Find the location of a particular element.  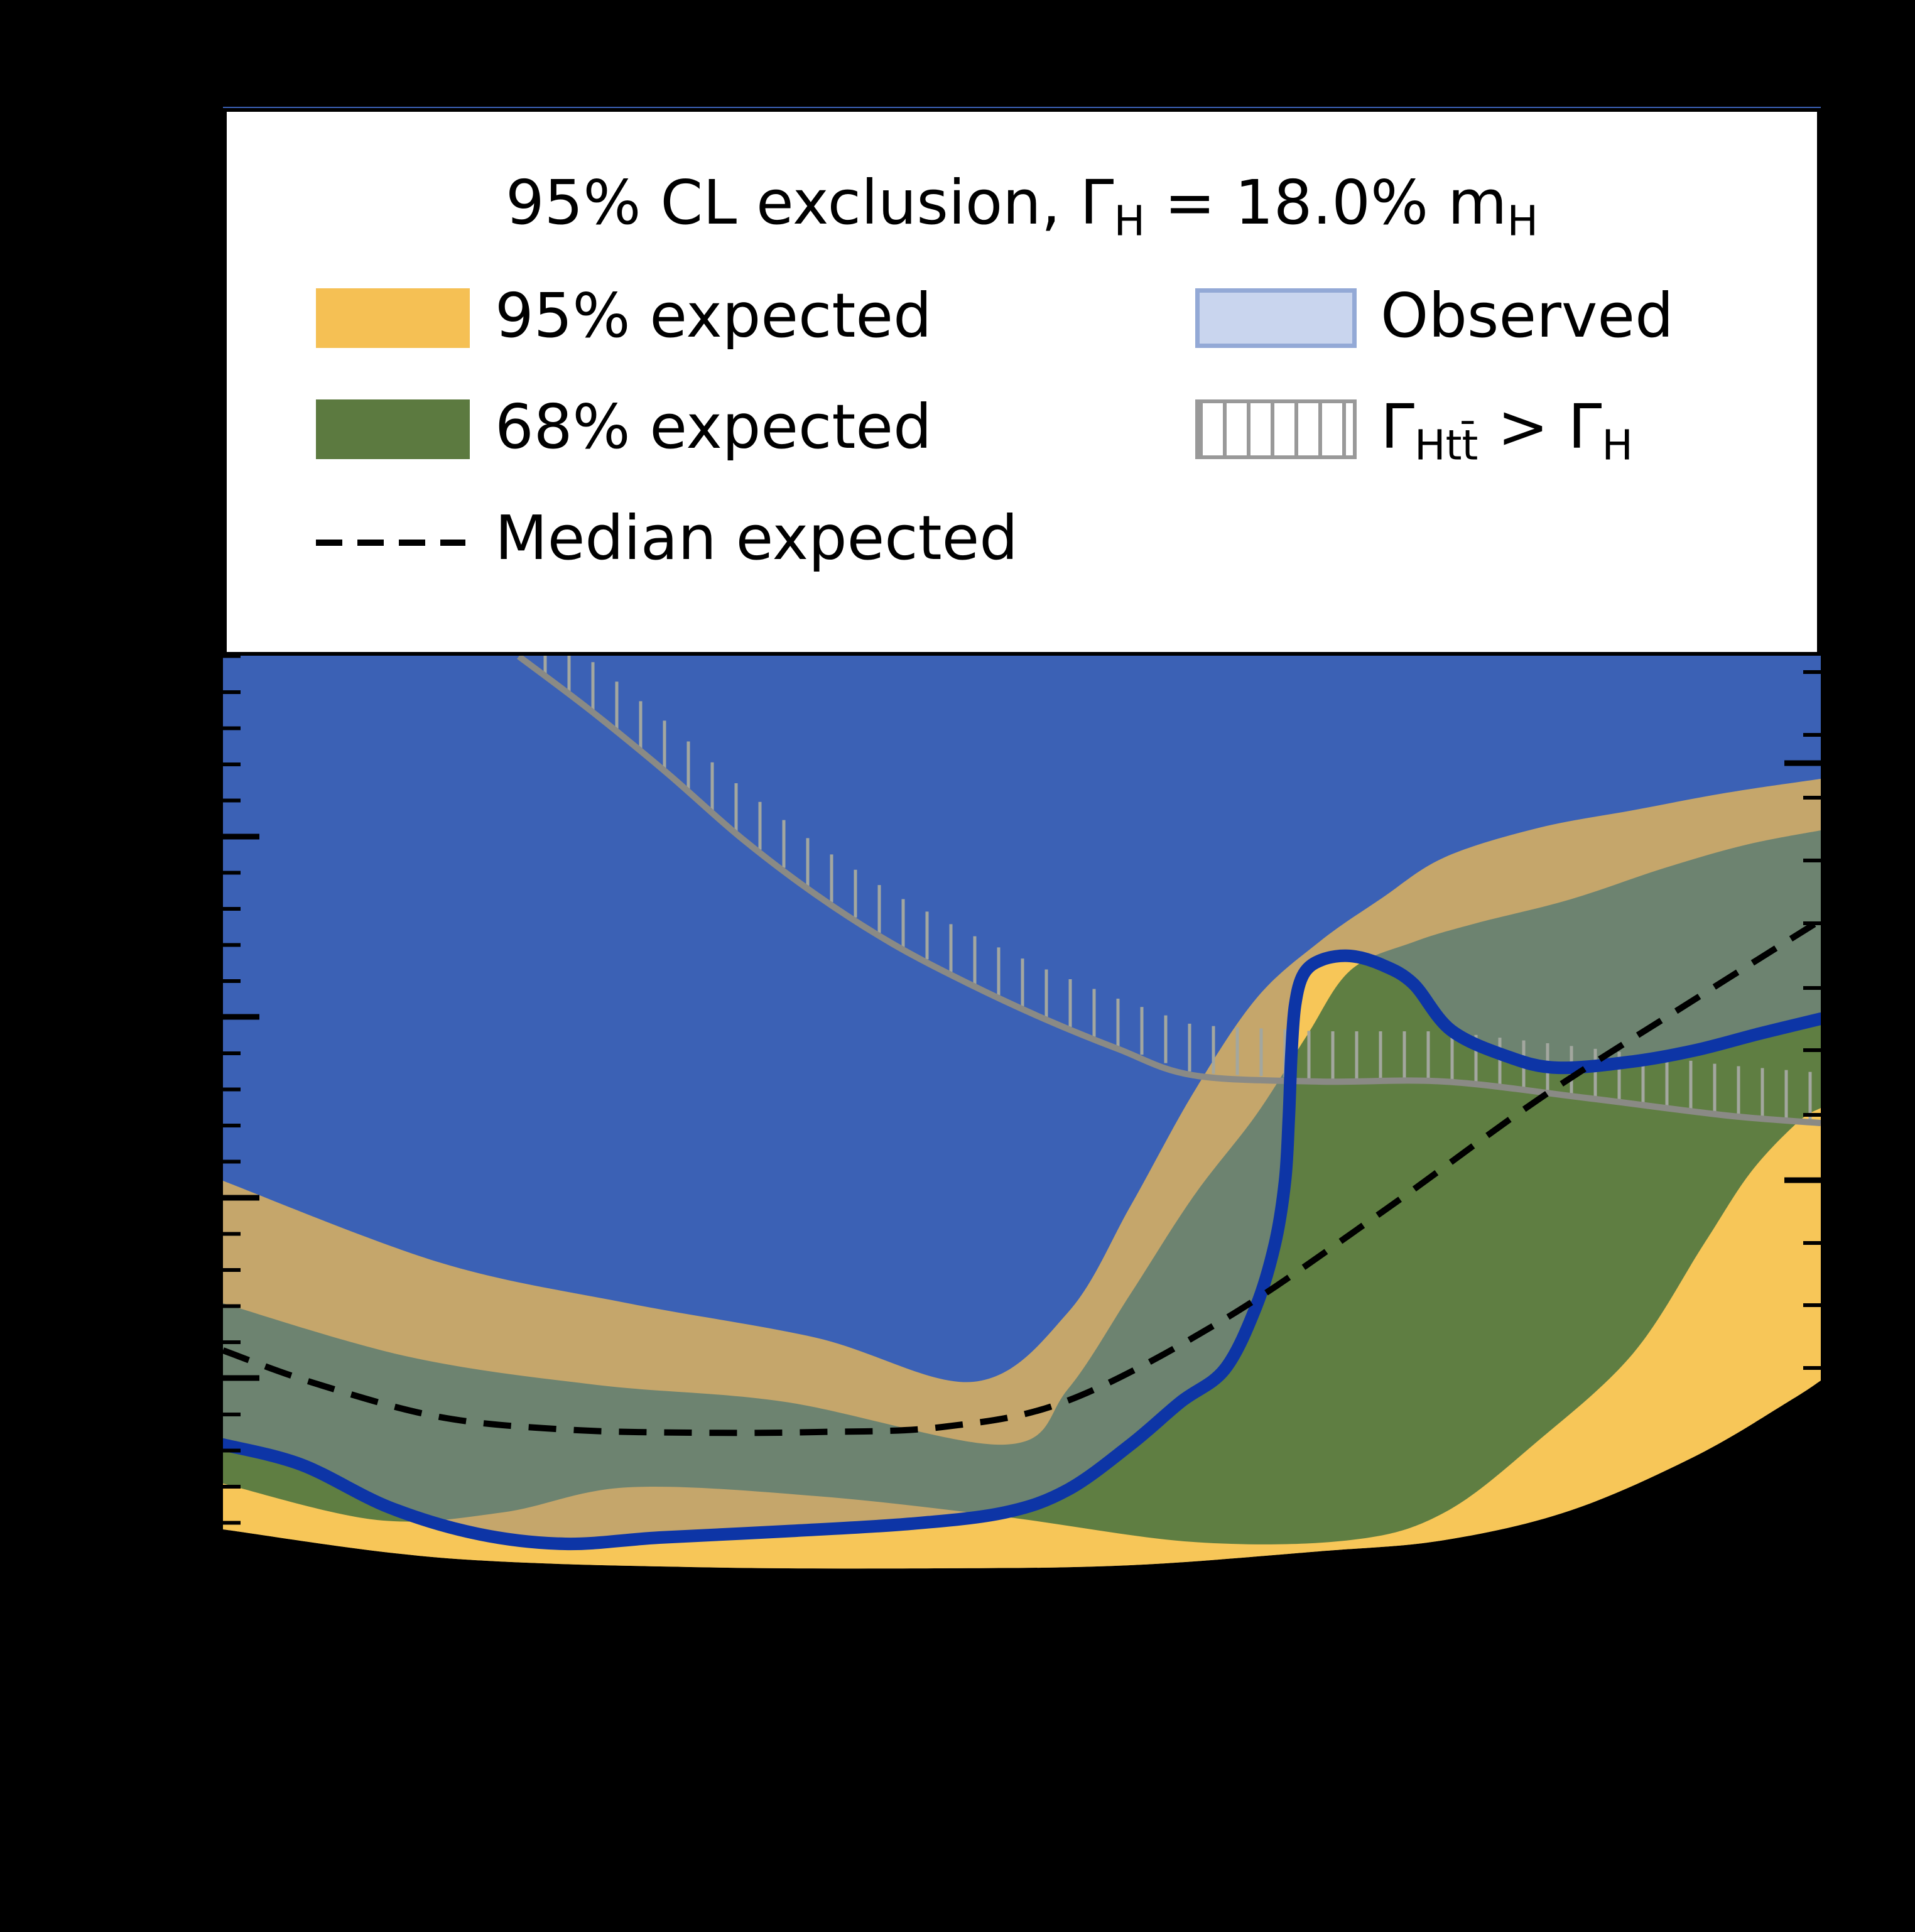

legend-swatch-hatched-gamma-region is located at coordinates (1276, 429).